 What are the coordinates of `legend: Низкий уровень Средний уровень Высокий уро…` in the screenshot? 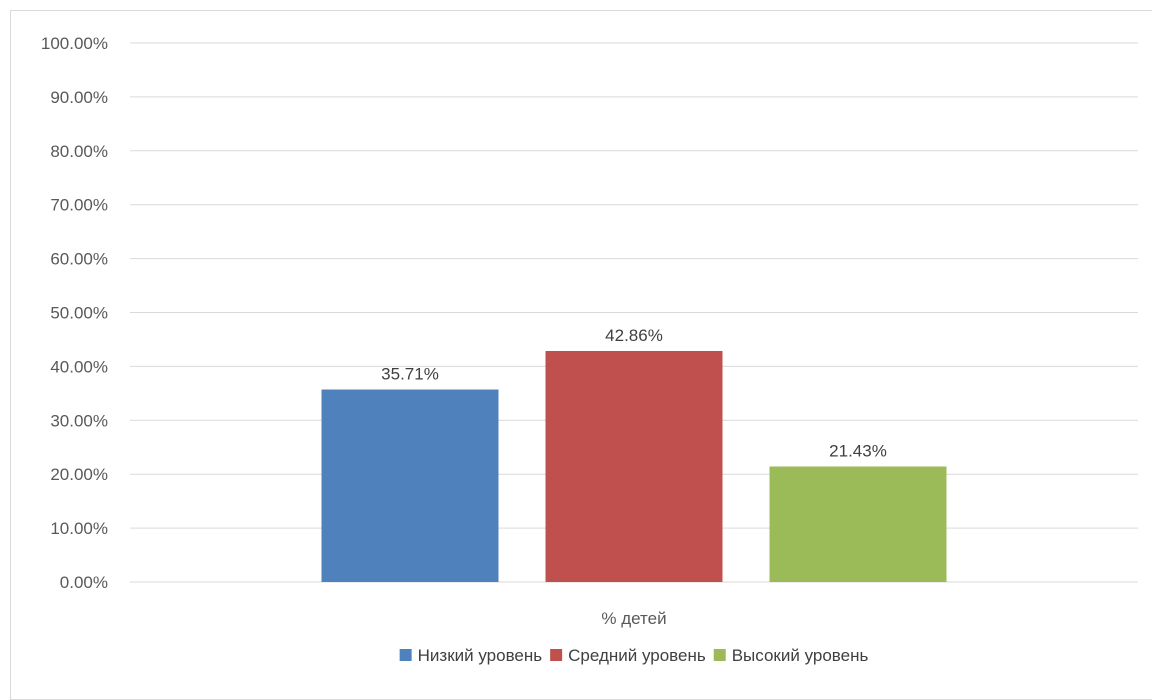 It's located at (634, 655).